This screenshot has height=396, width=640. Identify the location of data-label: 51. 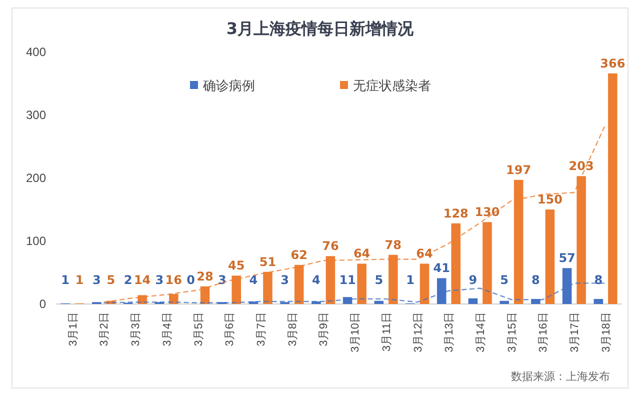
(267, 261).